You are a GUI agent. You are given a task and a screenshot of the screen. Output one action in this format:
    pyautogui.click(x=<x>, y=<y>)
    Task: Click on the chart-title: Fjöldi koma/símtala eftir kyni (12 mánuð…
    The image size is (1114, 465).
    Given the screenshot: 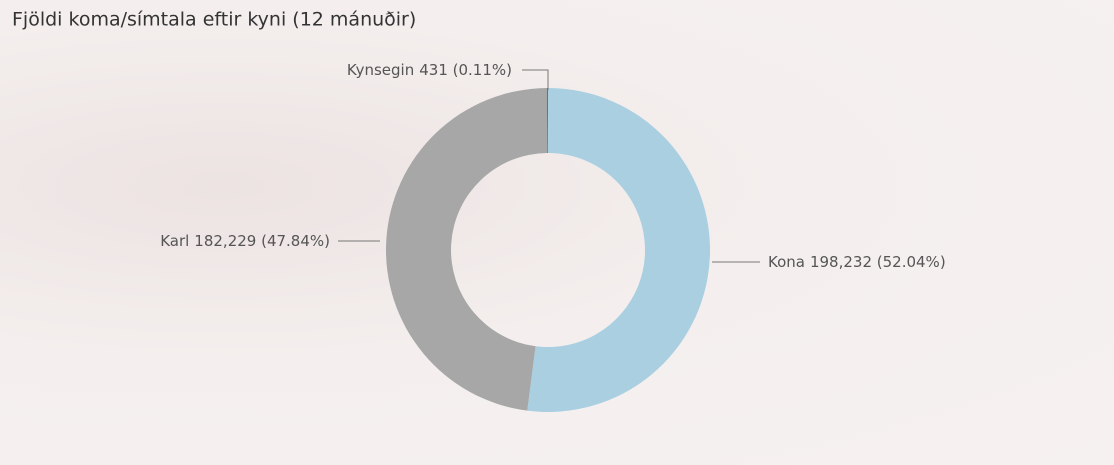 What is the action you would take?
    pyautogui.click(x=214, y=20)
    